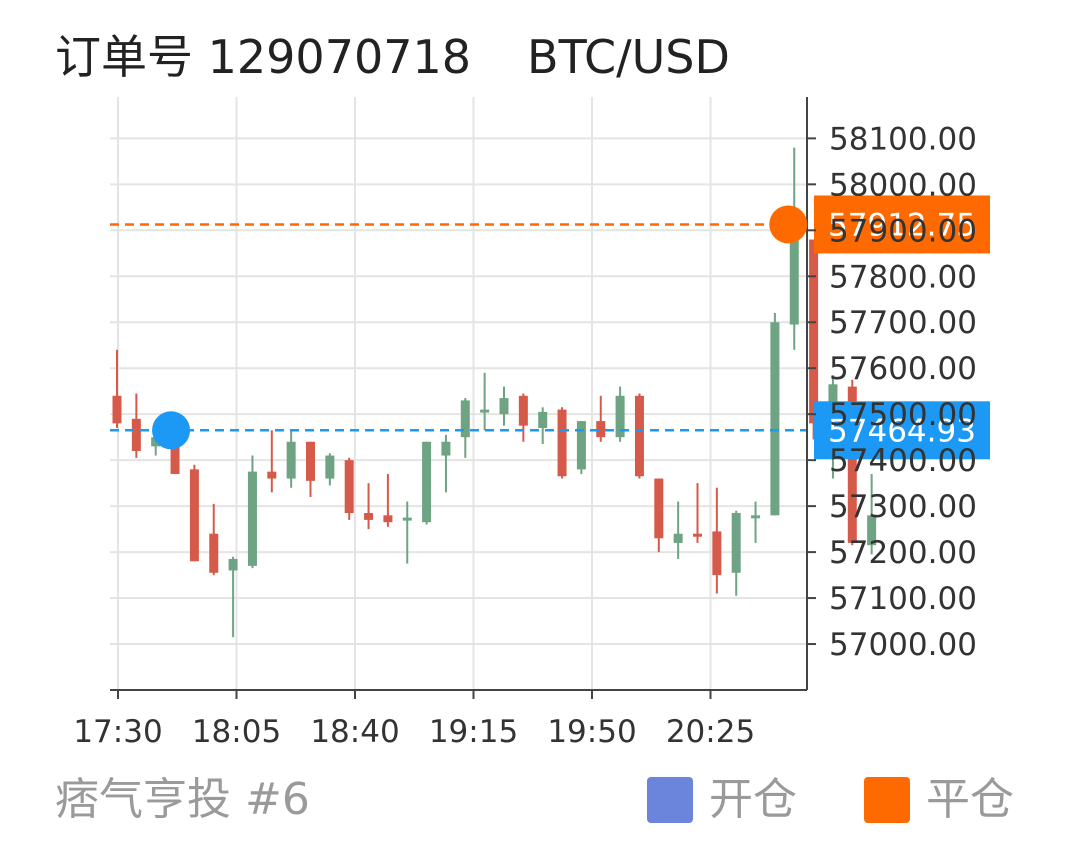  What do you see at coordinates (970, 799) in the screenshot?
I see `legend-close-label: 平仓` at bounding box center [970, 799].